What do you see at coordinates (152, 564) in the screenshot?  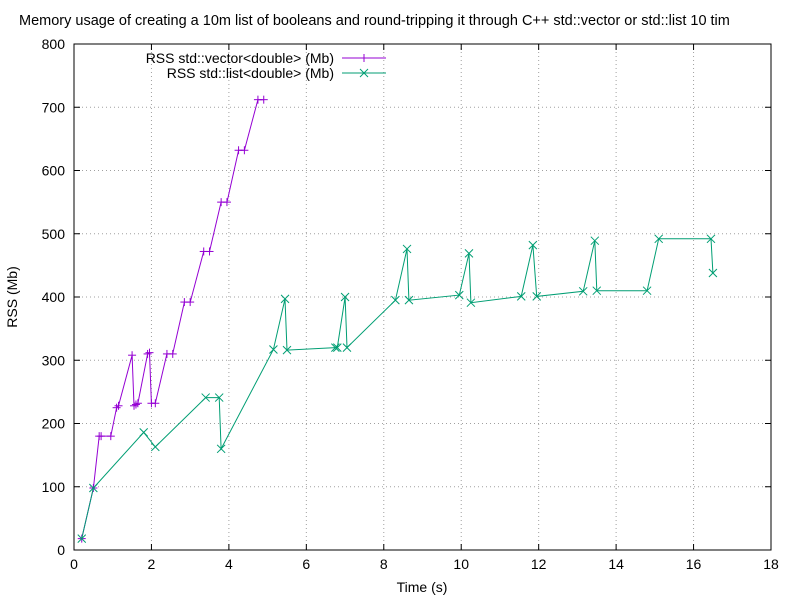 I see `x-tick-label: 2` at bounding box center [152, 564].